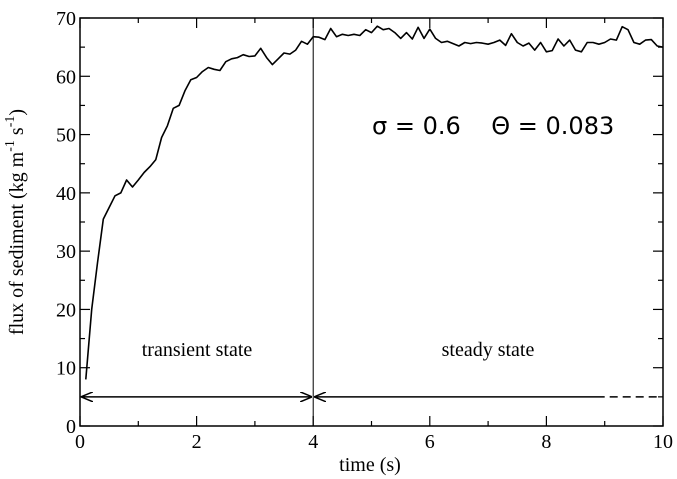 This screenshot has height=479, width=677. What do you see at coordinates (197, 442) in the screenshot?
I see `x-tick-label: 2` at bounding box center [197, 442].